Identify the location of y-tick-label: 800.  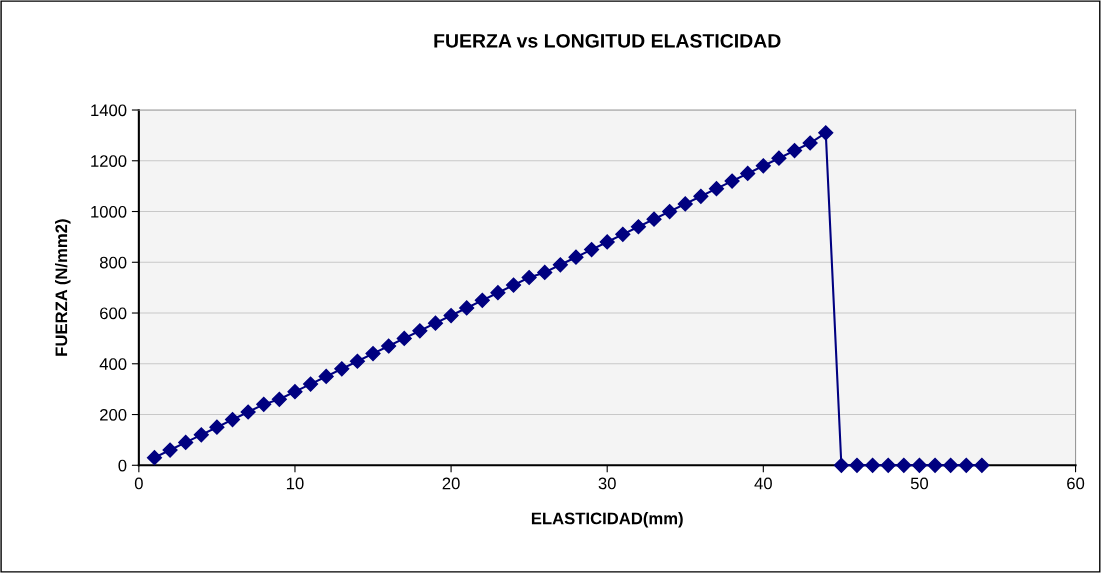
(113, 262).